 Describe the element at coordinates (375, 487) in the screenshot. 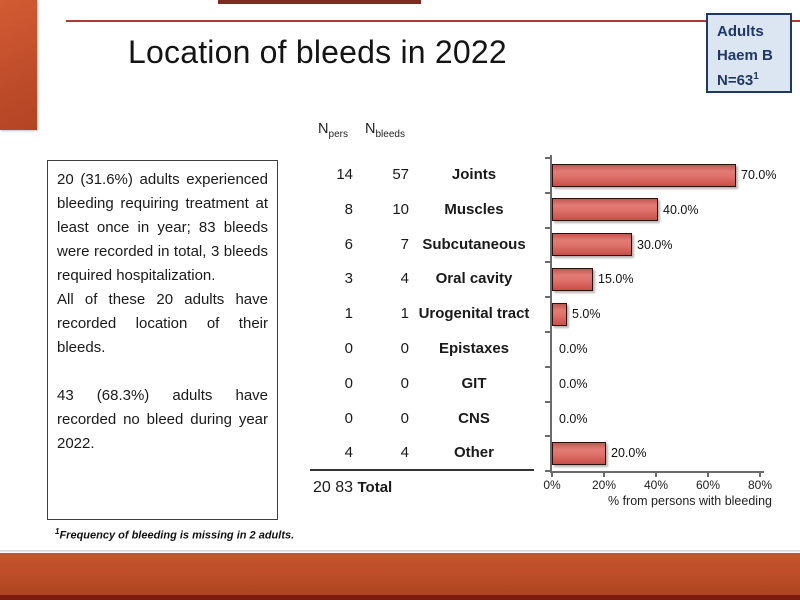

I see `total-label: Total` at that location.